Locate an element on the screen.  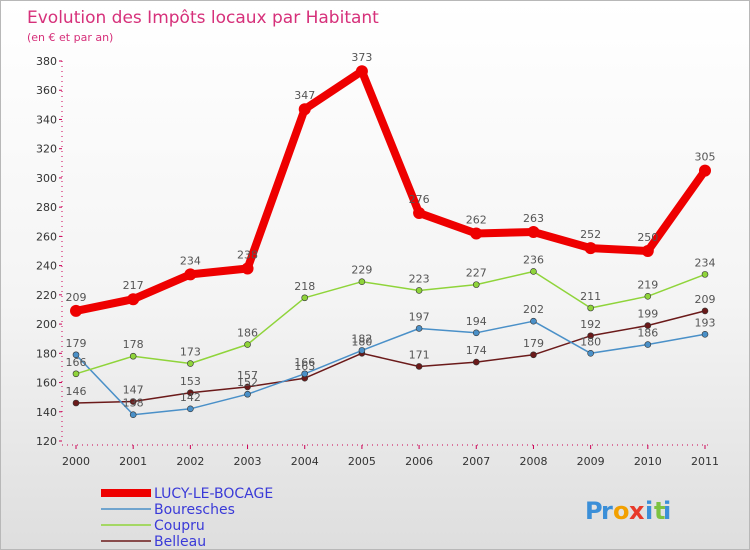
x-tick-label: 2004 is located at coordinates (305, 461).